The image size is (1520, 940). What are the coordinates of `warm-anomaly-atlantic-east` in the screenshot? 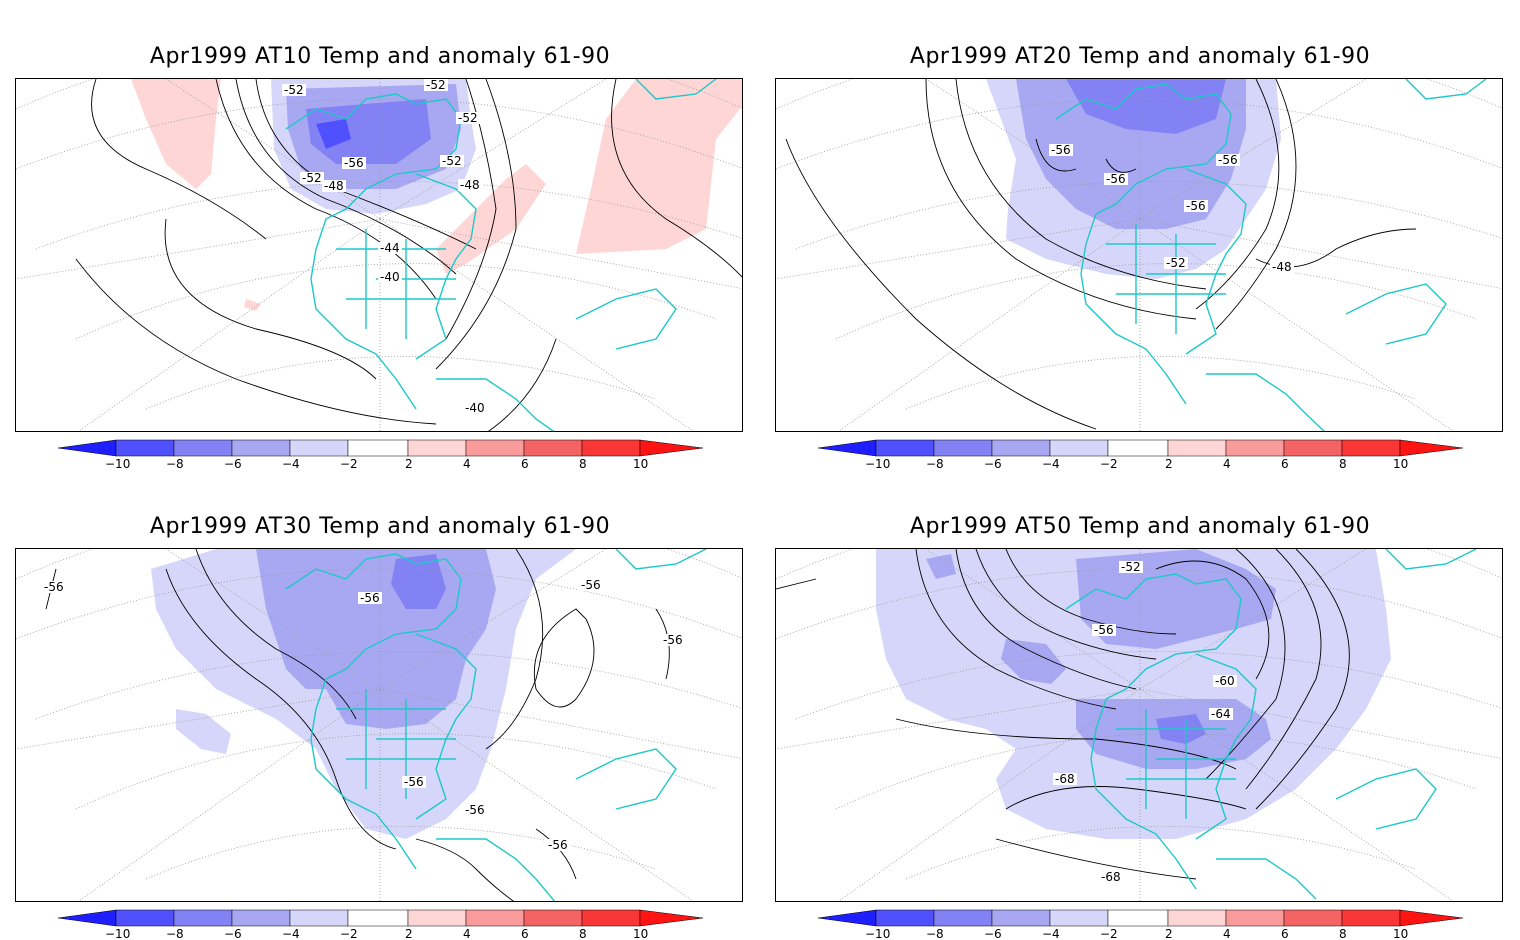 It's located at (659, 166).